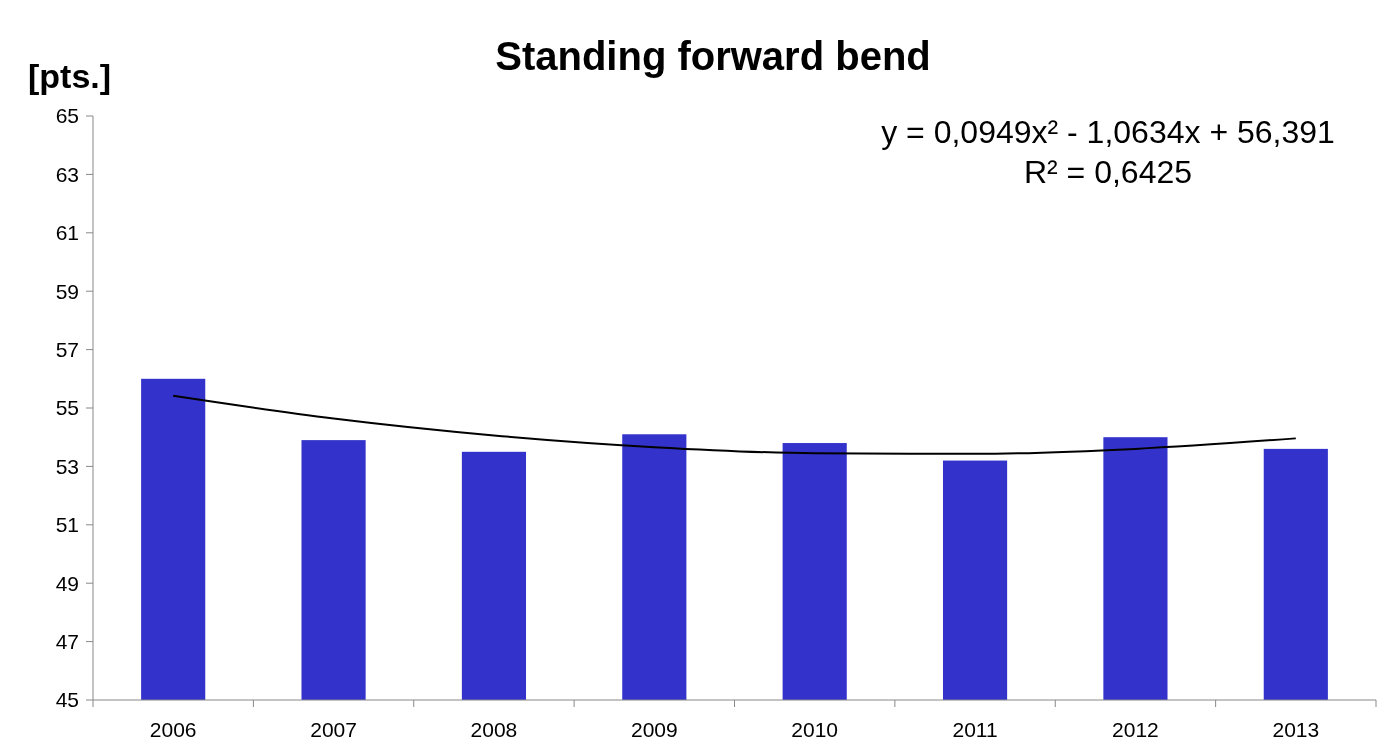 This screenshot has height=751, width=1385. What do you see at coordinates (67, 116) in the screenshot?
I see `y-tick-label: 65` at bounding box center [67, 116].